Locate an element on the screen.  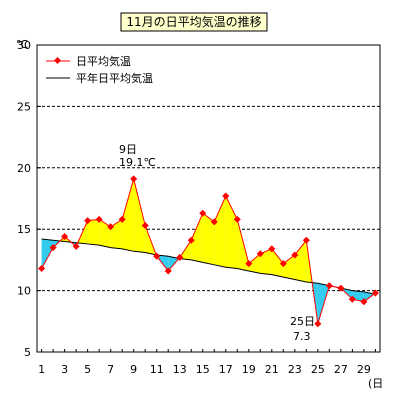
y-tick-label-15: 15 is located at coordinates (24, 229).